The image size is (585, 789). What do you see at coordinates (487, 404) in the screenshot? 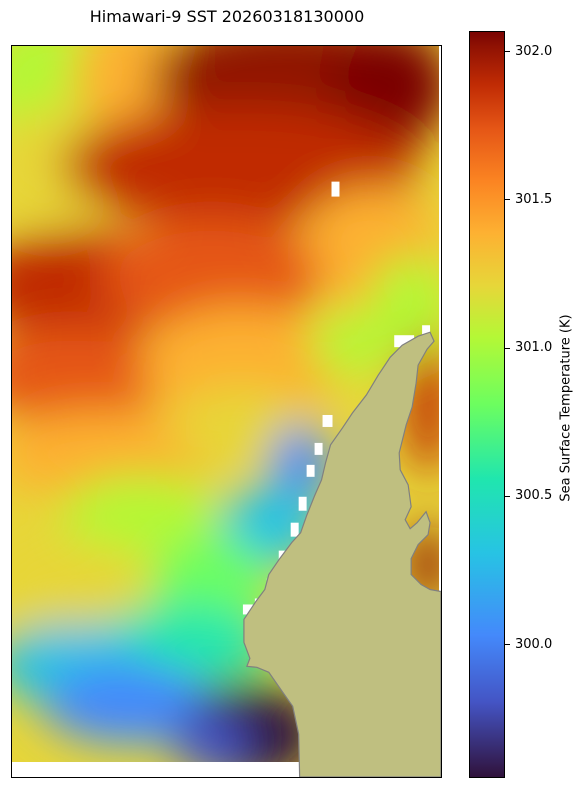
I see `colorbar` at bounding box center [487, 404].